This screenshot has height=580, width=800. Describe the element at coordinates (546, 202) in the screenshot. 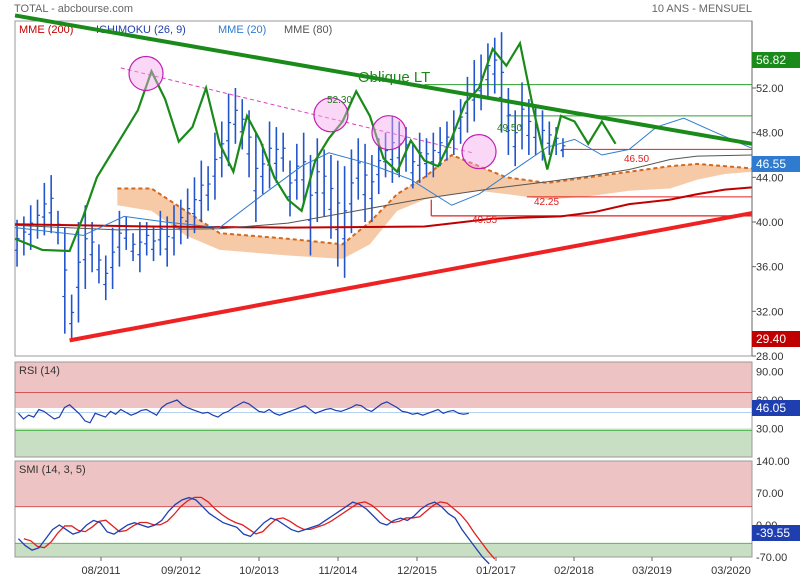

I see `level-label: 42.25` at that location.